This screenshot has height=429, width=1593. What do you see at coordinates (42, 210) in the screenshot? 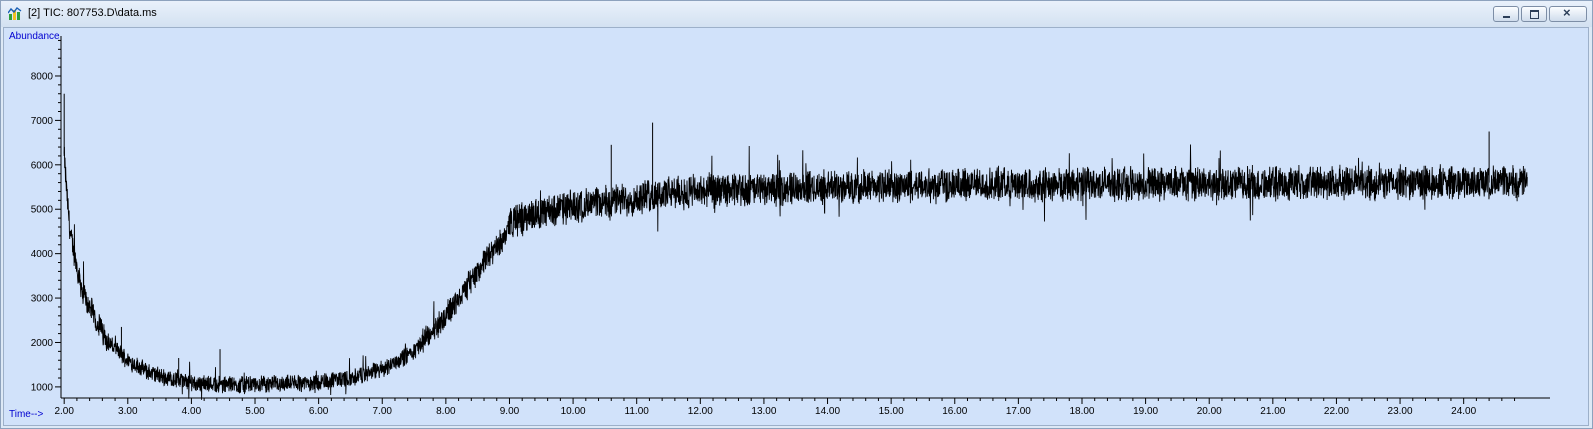
I see `y-tick-label: 5000` at bounding box center [42, 210].